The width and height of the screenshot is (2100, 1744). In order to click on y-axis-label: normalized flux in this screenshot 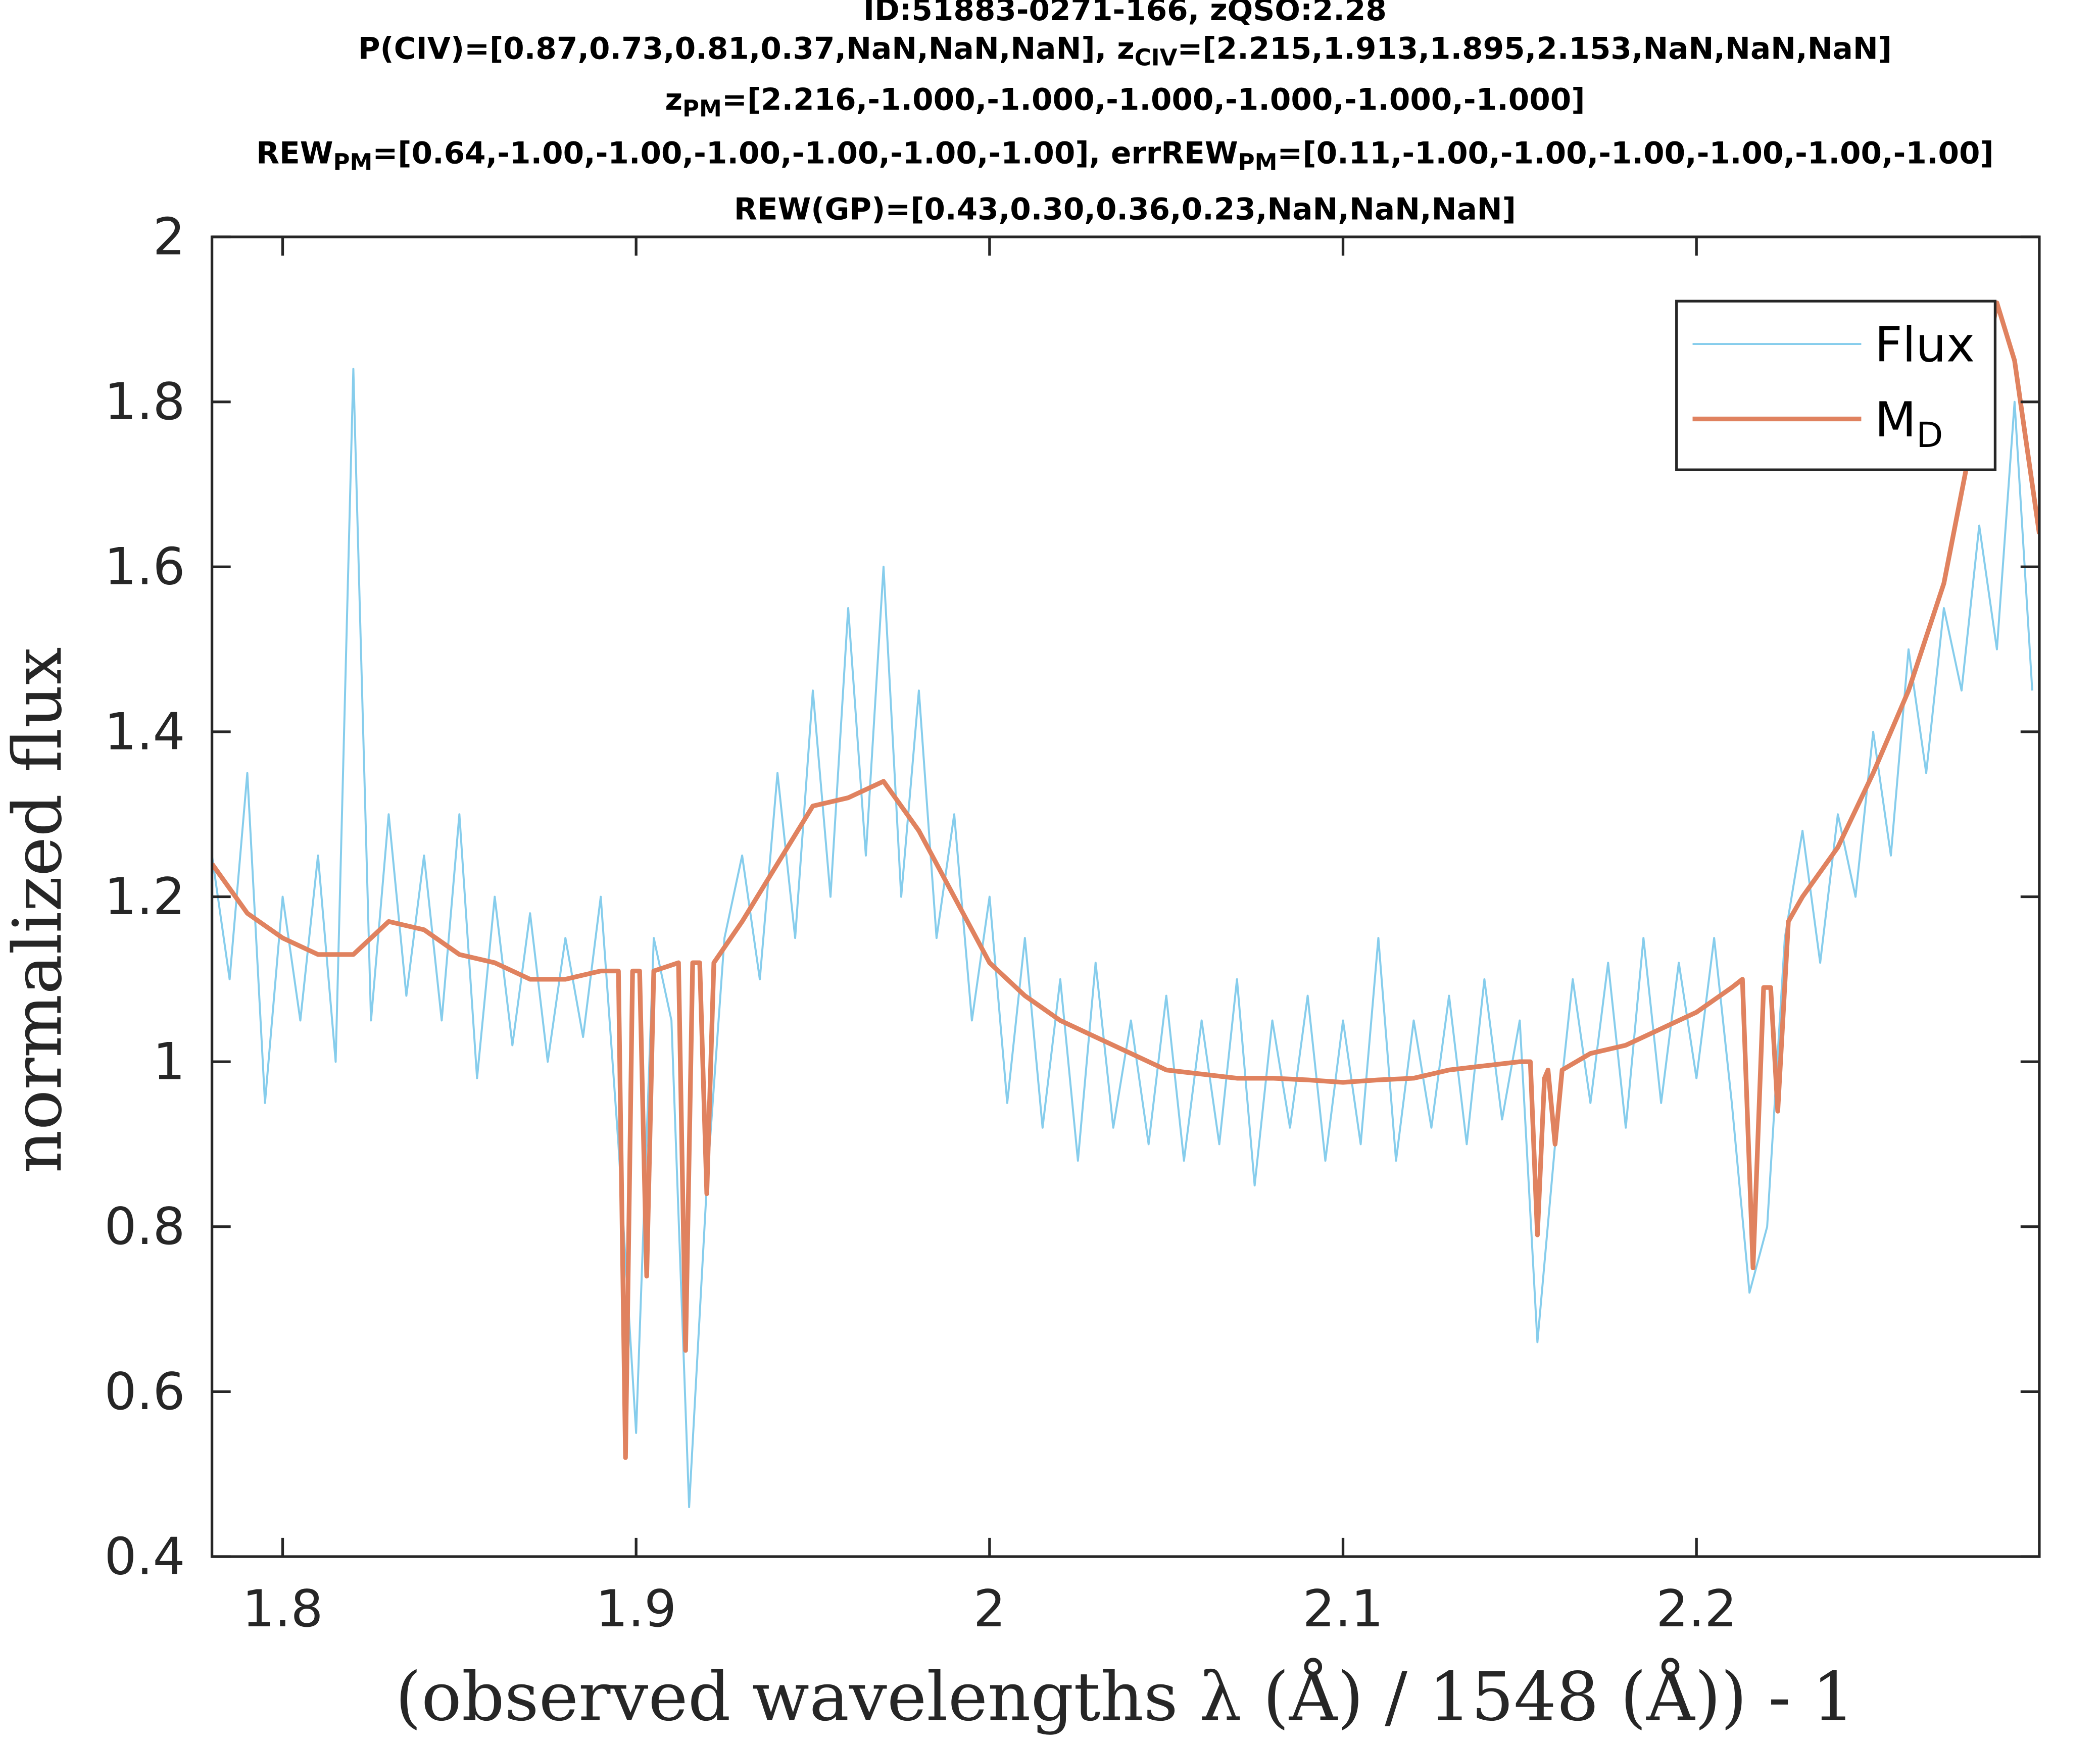, I will do `click(38, 910)`.